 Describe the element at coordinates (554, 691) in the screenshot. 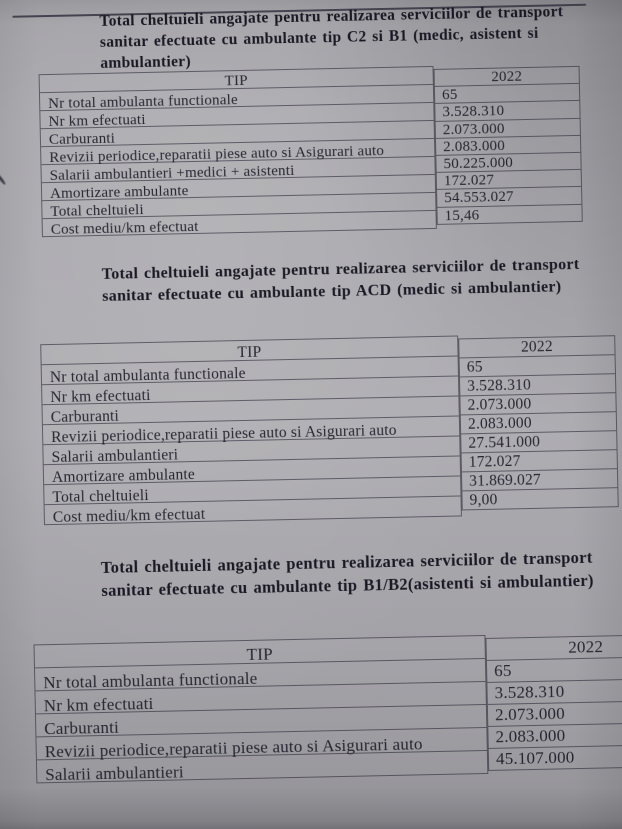

I see `row-value-cell: 3.528.310` at that location.